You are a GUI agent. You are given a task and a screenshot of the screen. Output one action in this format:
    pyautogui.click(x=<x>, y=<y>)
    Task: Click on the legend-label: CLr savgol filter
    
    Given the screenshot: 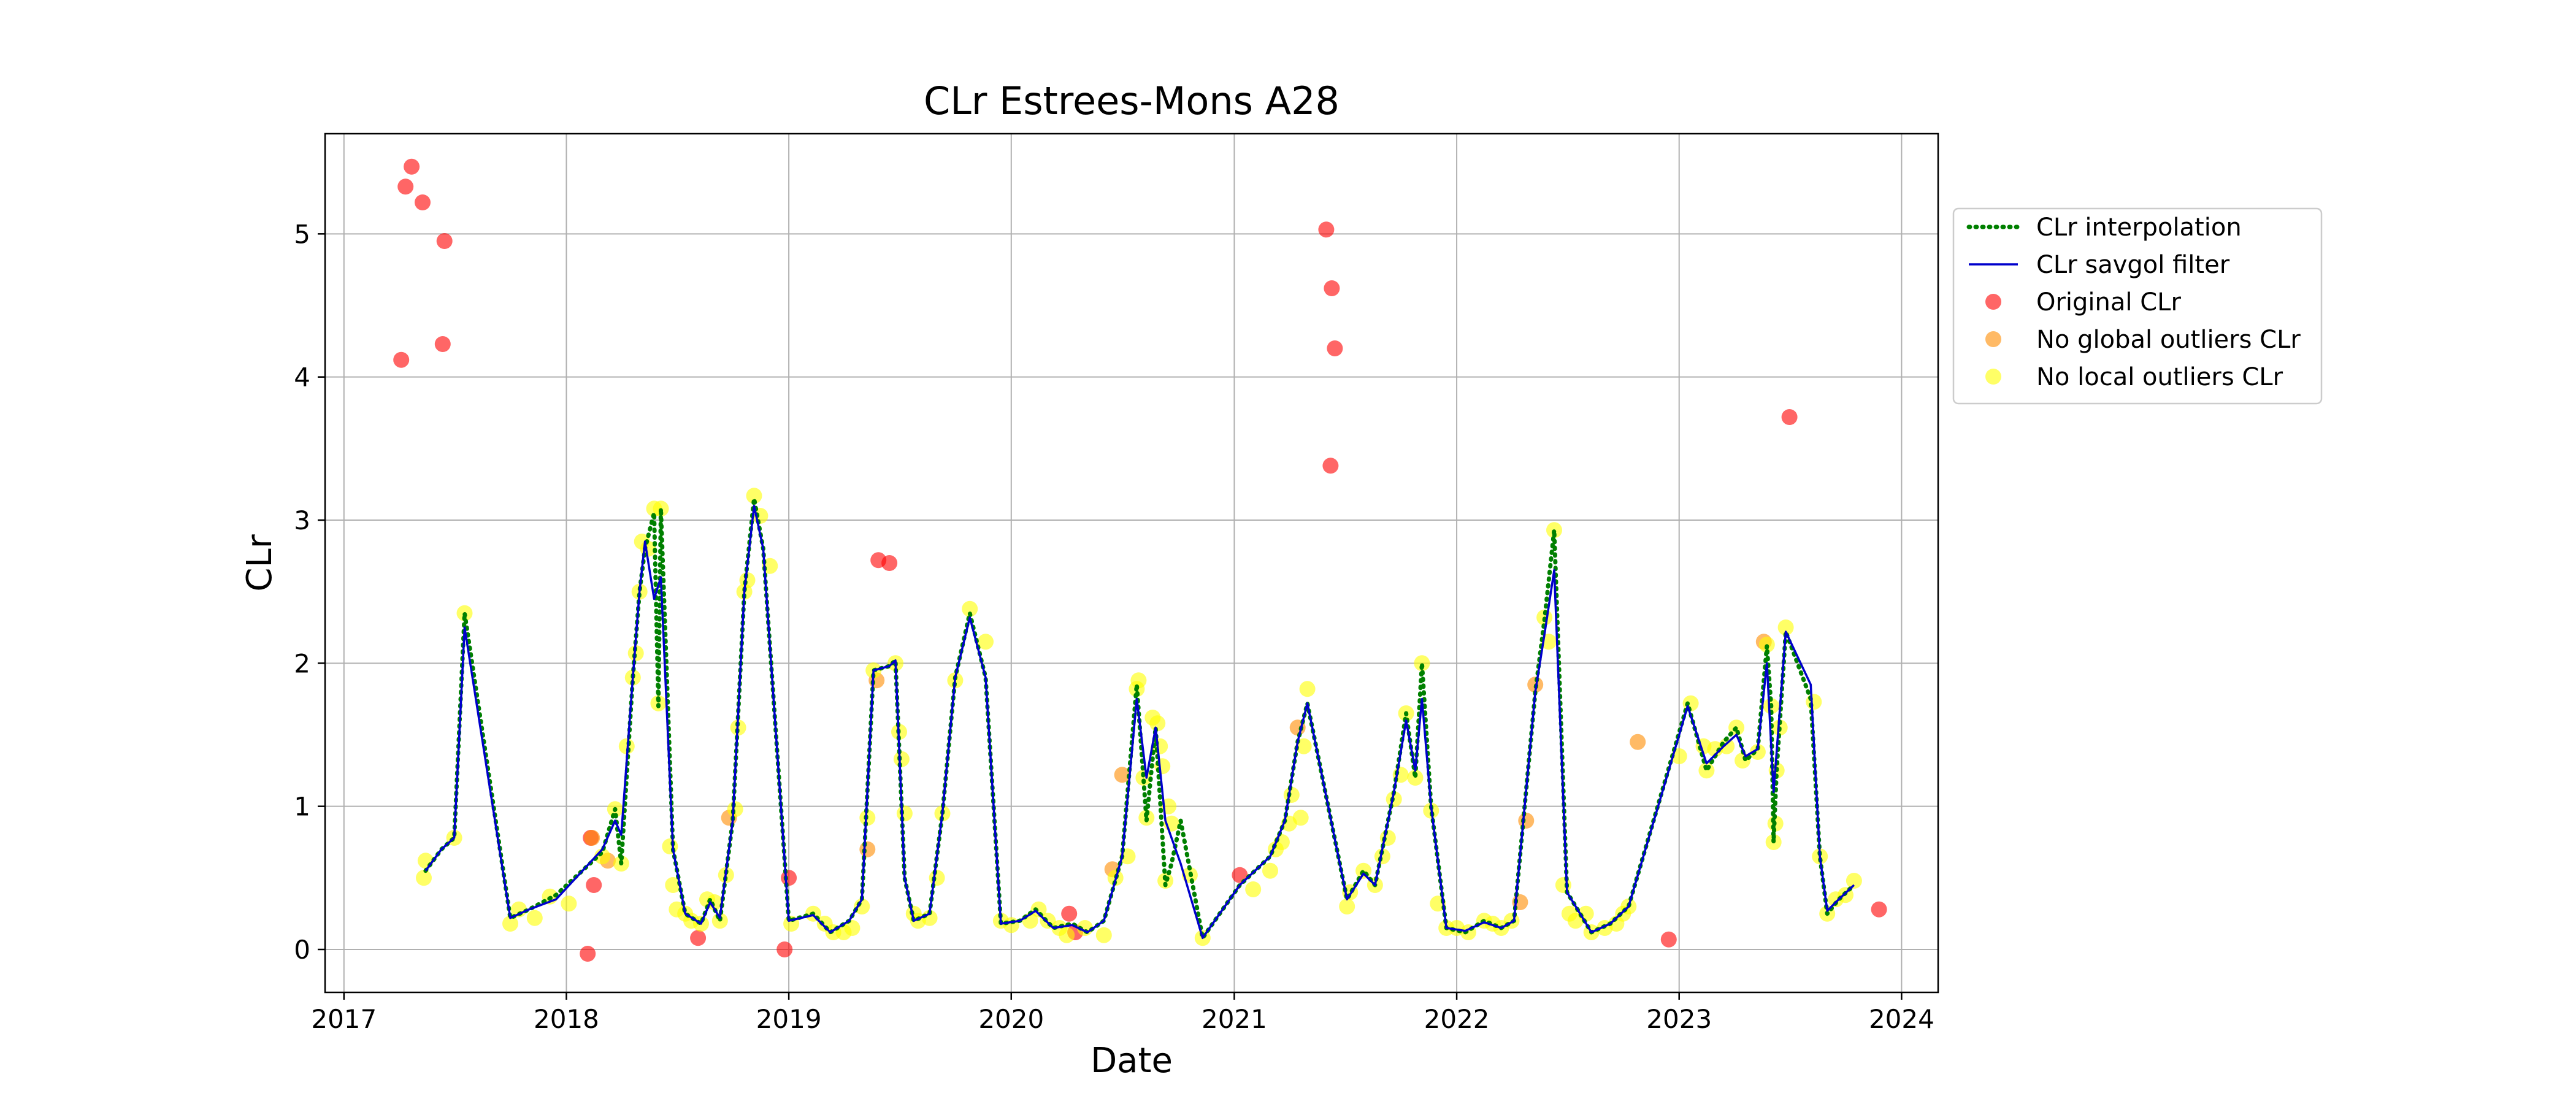 What is the action you would take?
    pyautogui.click(x=2133, y=265)
    